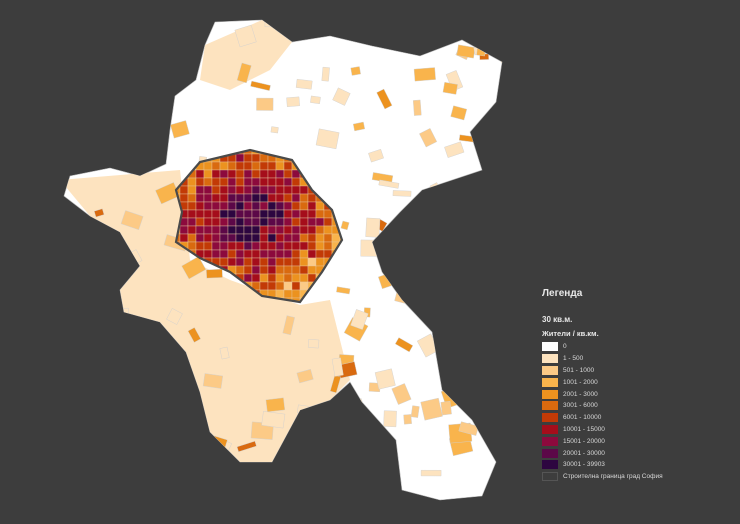  I want to click on legend-item: 30001 - 39903, so click(602, 465).